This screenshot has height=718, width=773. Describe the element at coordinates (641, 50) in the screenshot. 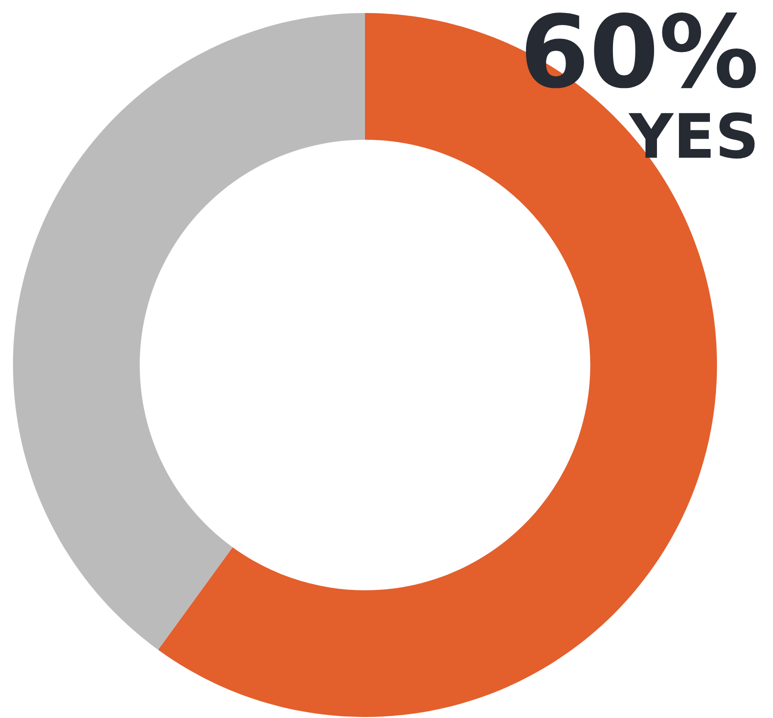

I see `data-label: 60%` at that location.